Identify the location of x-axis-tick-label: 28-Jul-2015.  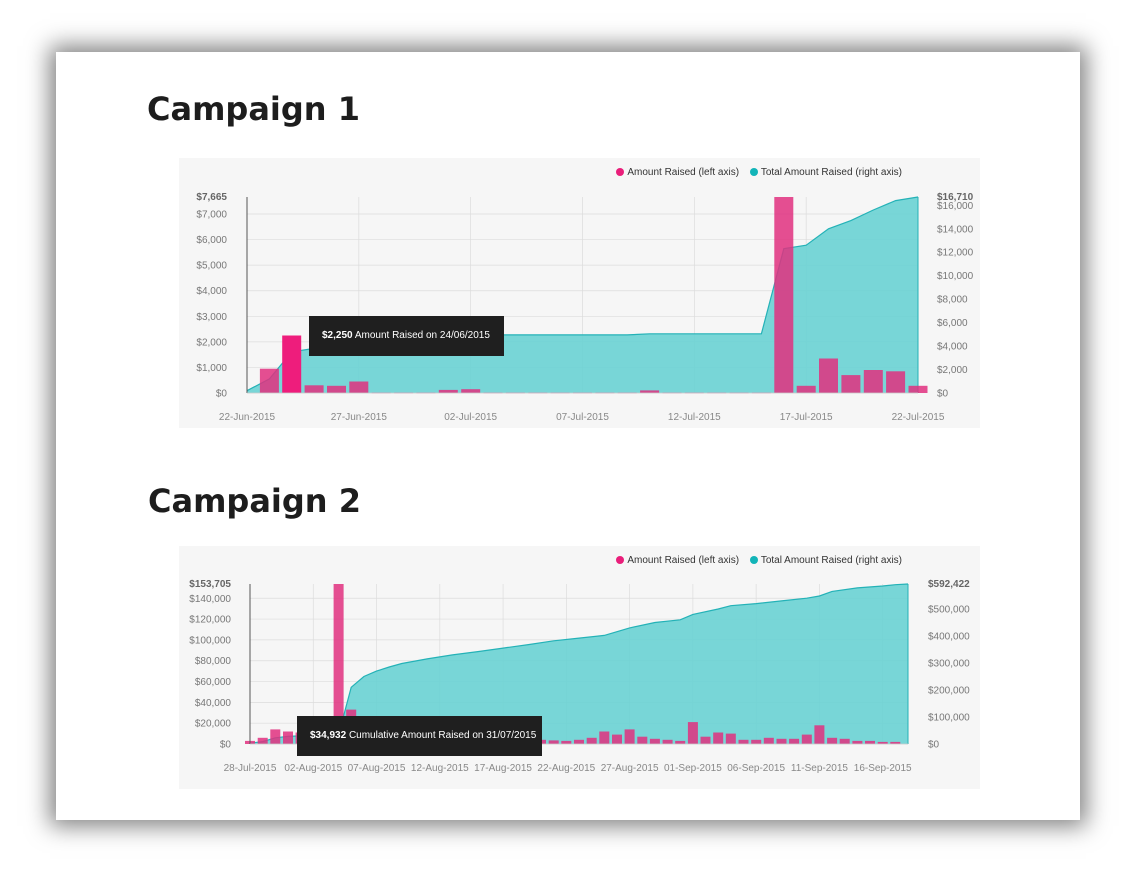
(250, 768).